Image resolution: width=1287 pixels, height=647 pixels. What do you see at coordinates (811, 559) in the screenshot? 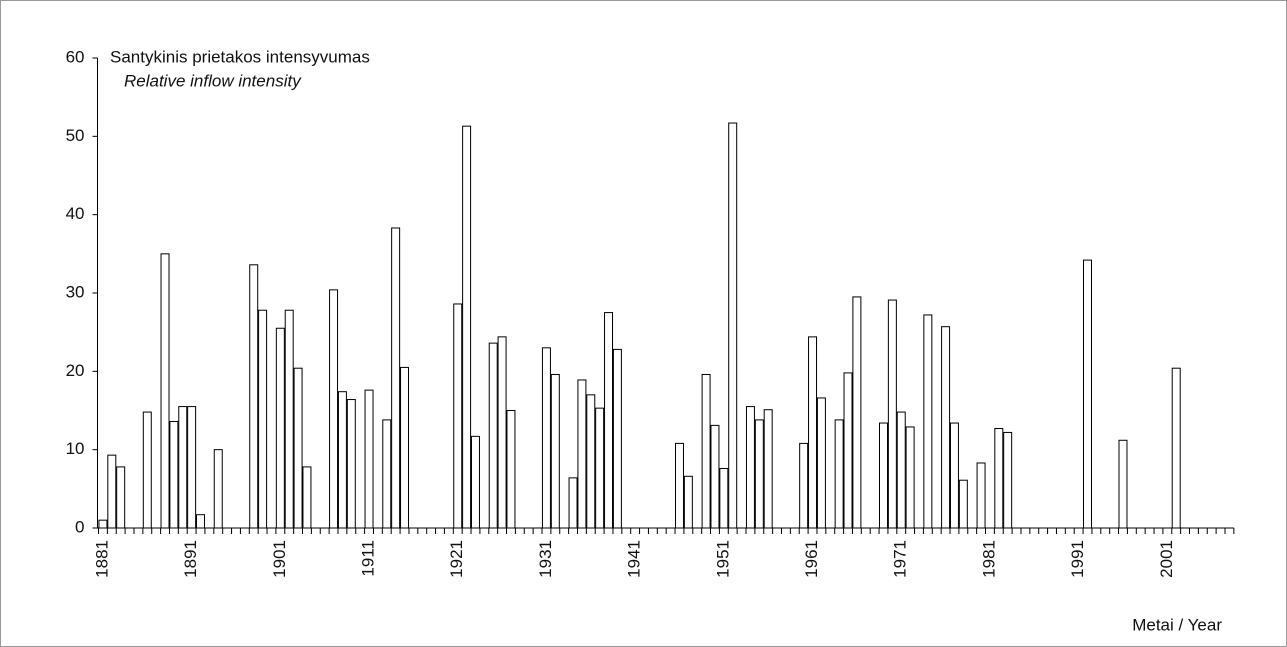
I see `x-tick-label: 1961` at bounding box center [811, 559].